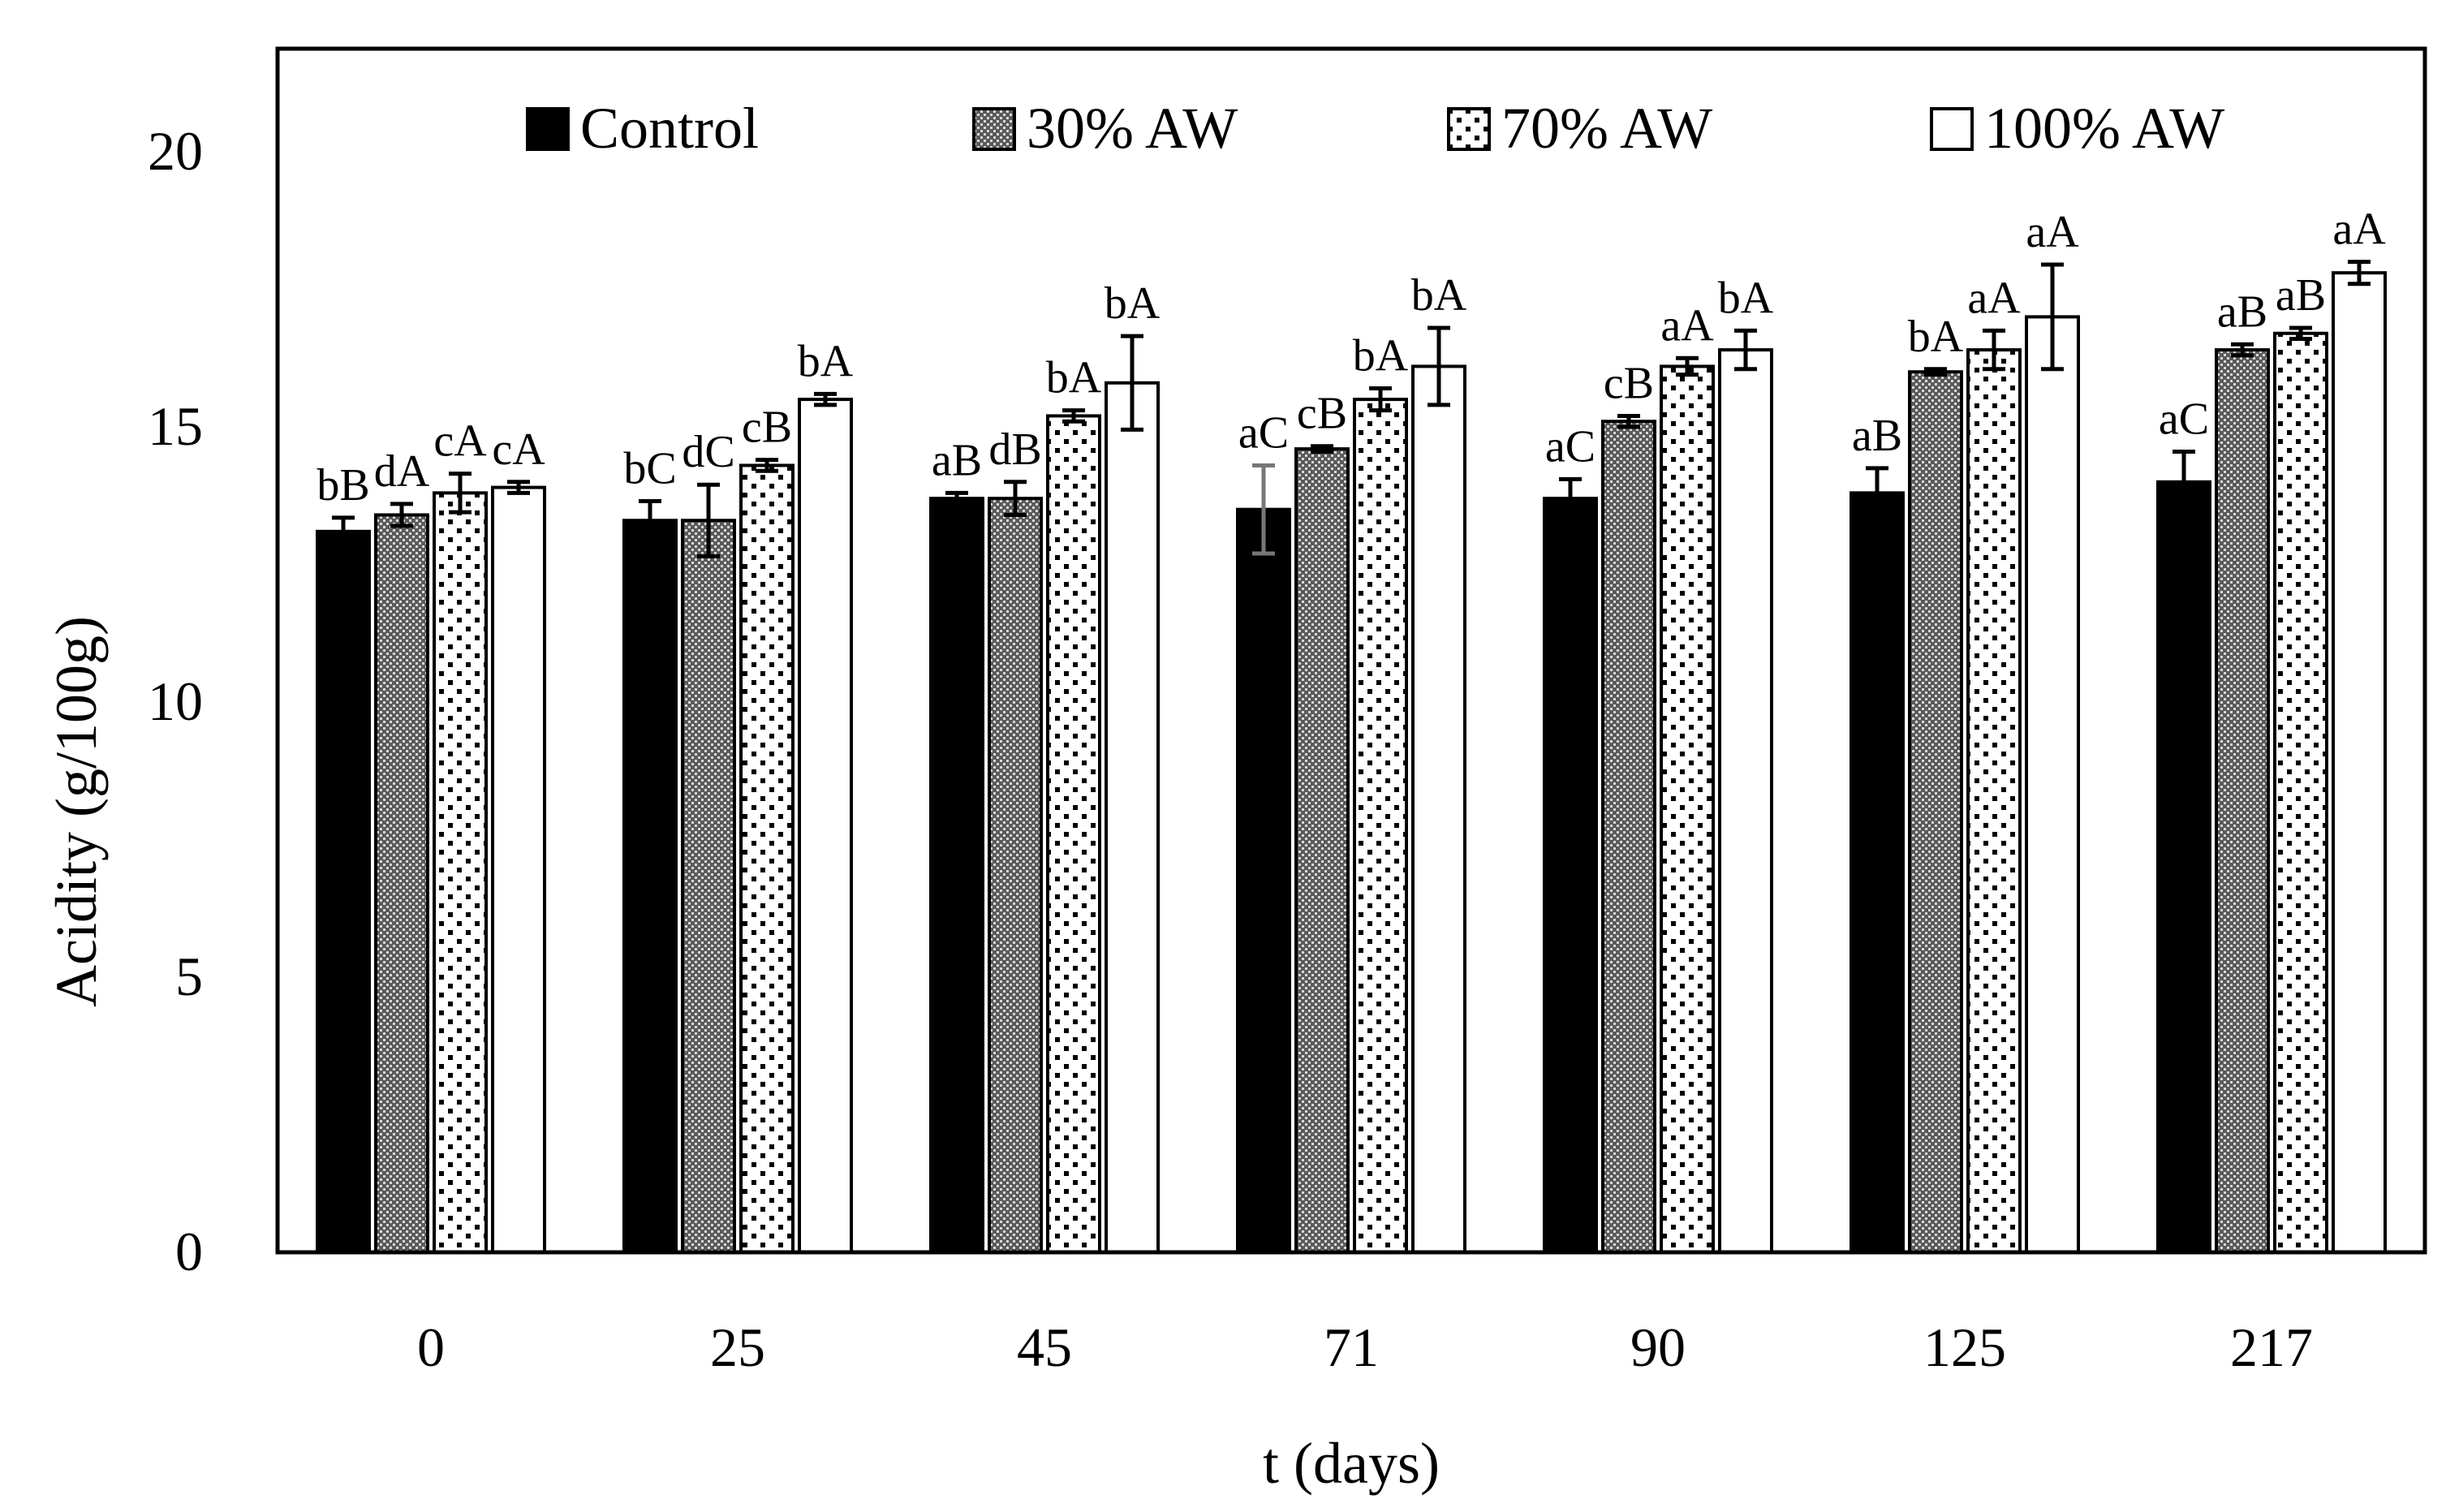  I want to click on y-axis-title: Acidity (g/100g), so click(76, 812).